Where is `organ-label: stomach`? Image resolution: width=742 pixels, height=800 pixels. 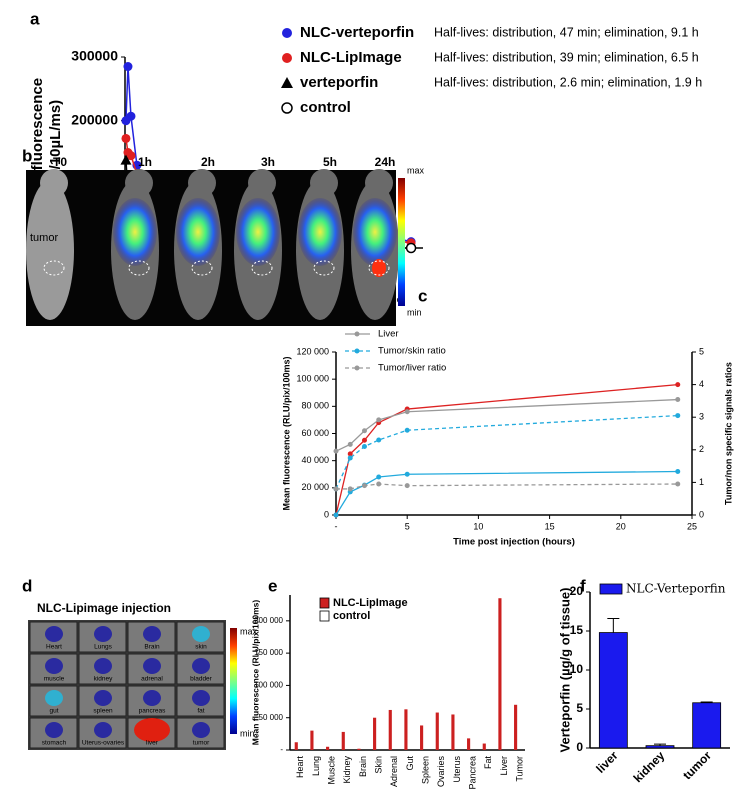
organ-label: stomach is located at coordinates (54, 743).